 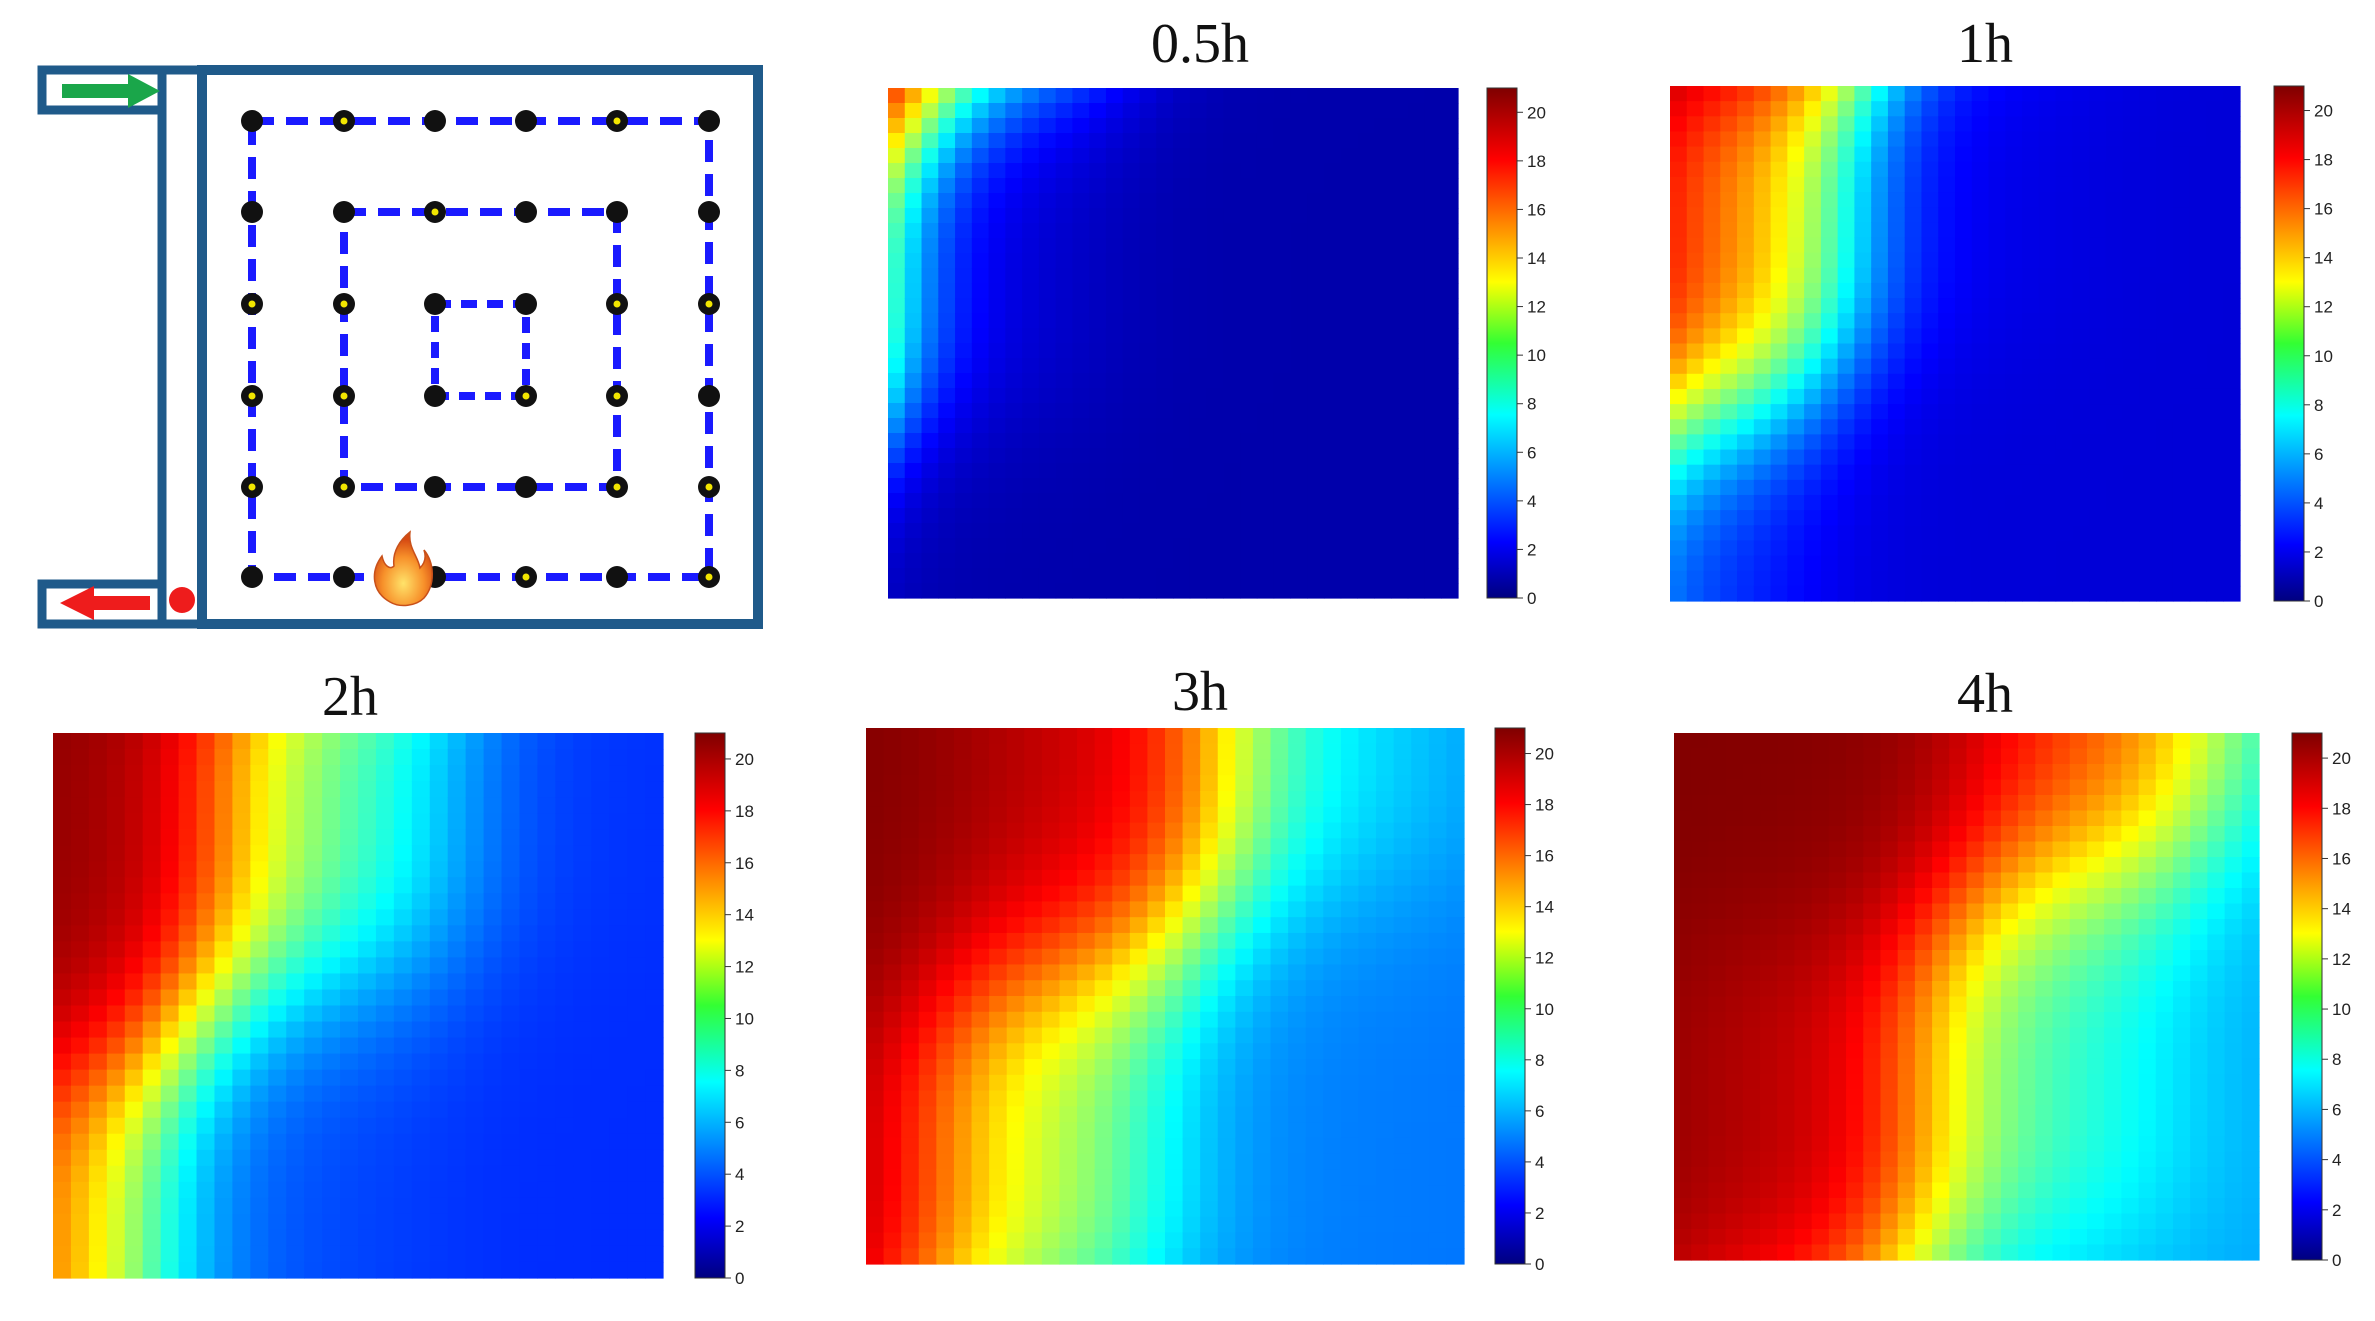 I want to click on colorbar-tick-label: 16, so click(x=1536, y=209).